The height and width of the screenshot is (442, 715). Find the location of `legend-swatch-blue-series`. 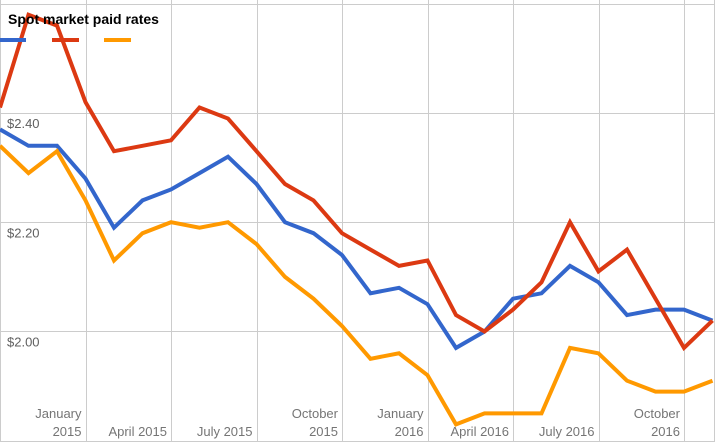

legend-swatch-blue-series is located at coordinates (13, 40).